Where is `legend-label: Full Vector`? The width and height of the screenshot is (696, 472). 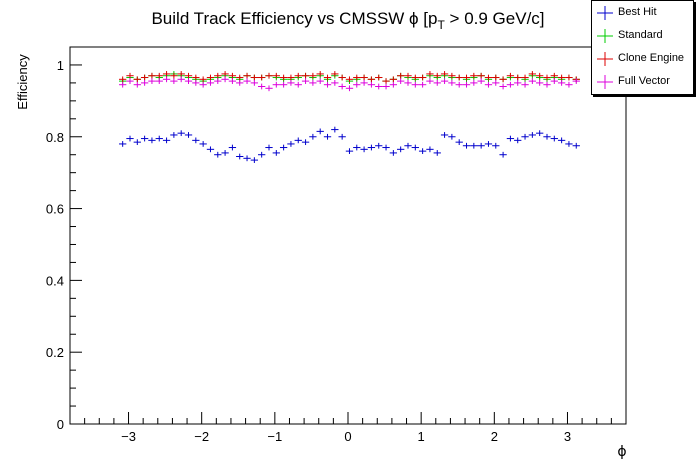 legend-label: Full Vector is located at coordinates (644, 81).